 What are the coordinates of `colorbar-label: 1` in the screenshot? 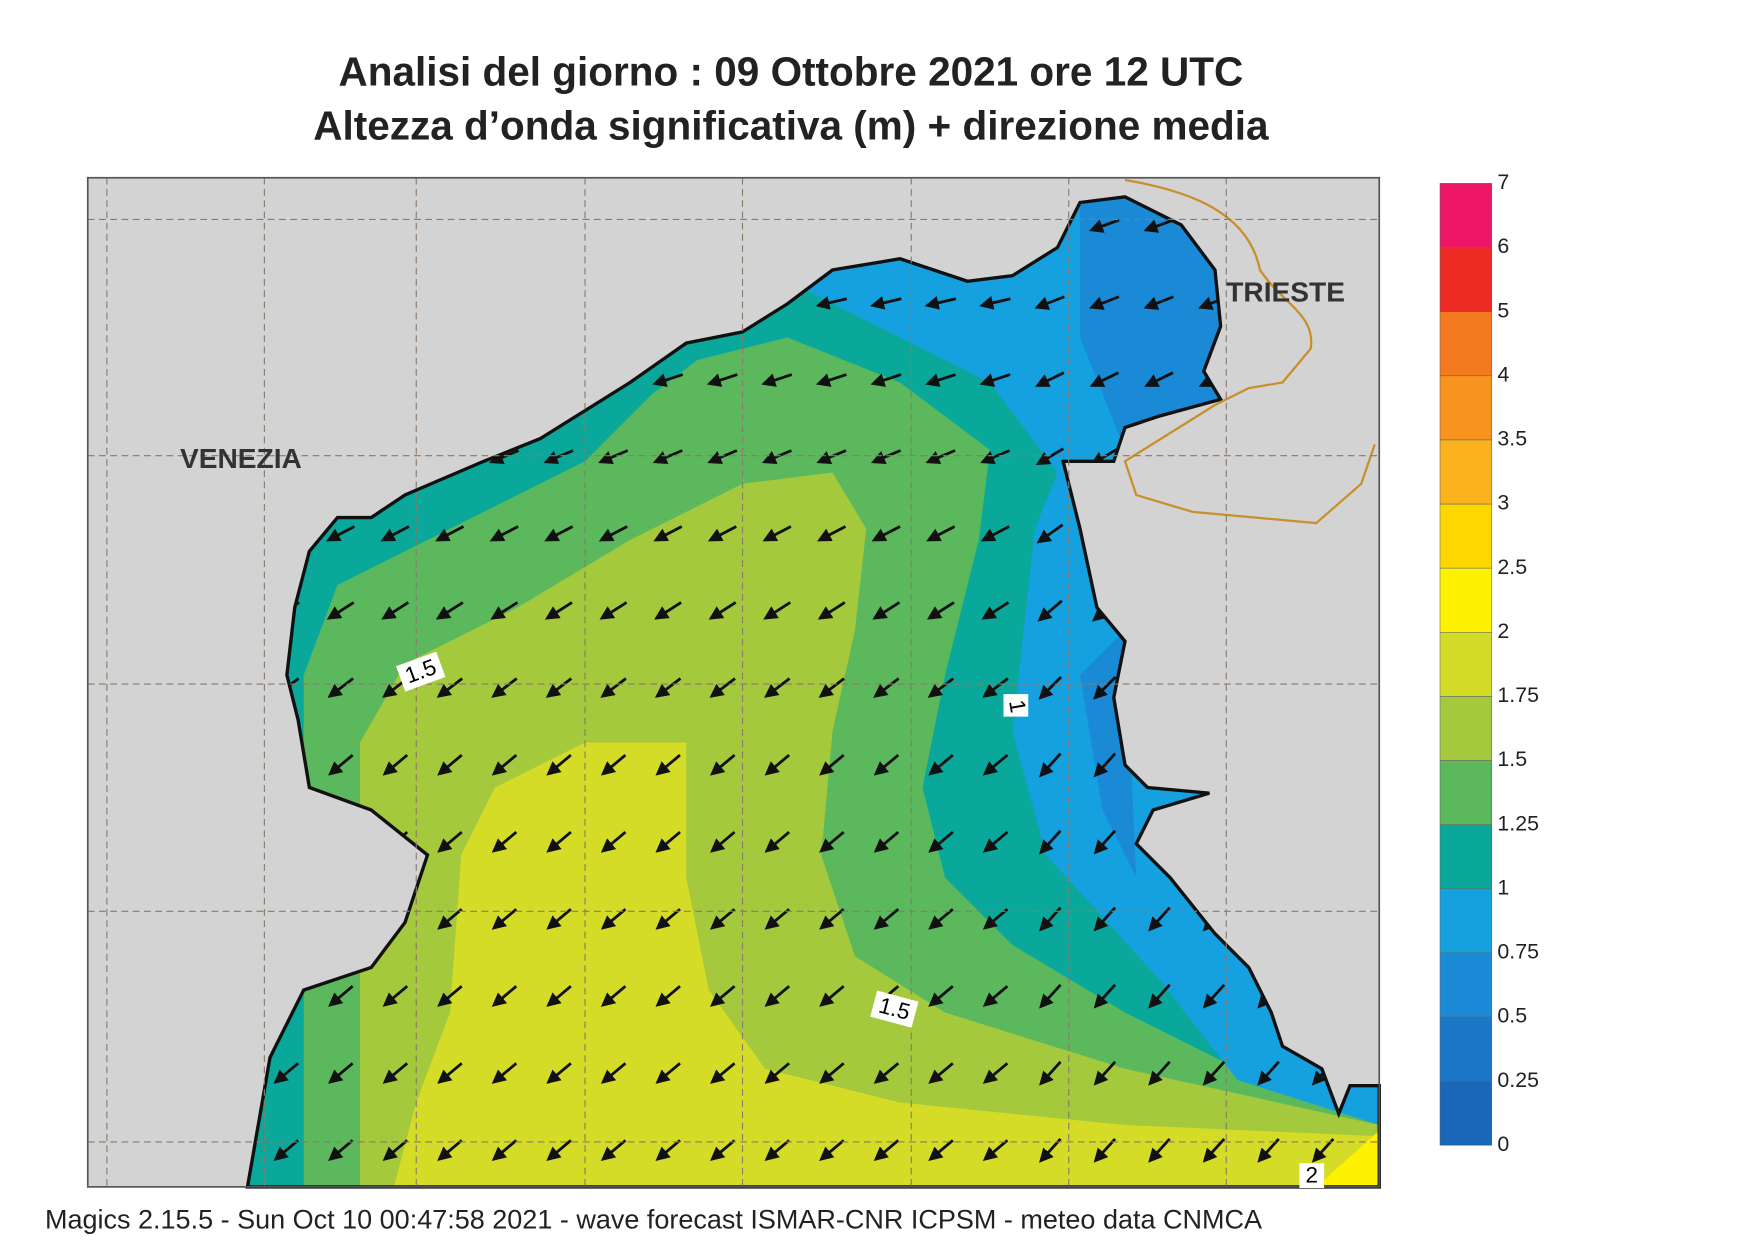 It's located at (1503, 887).